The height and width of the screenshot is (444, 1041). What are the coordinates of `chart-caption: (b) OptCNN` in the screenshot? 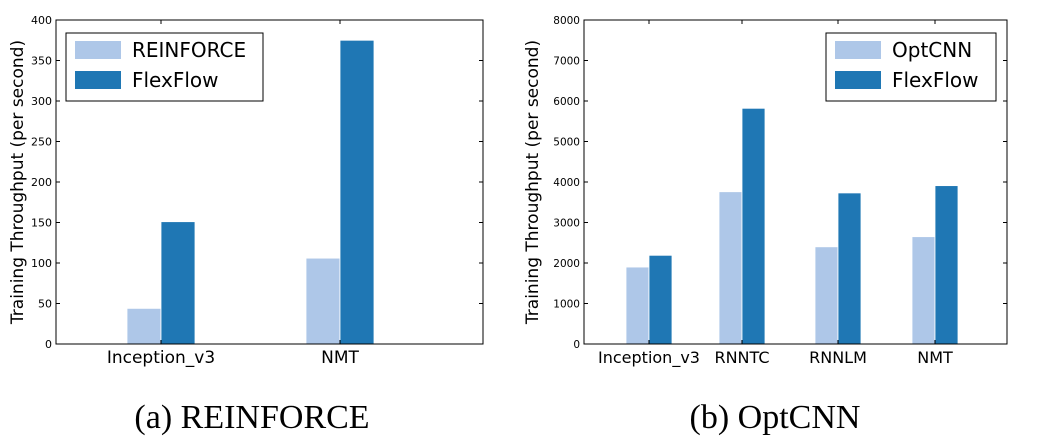 It's located at (775, 417).